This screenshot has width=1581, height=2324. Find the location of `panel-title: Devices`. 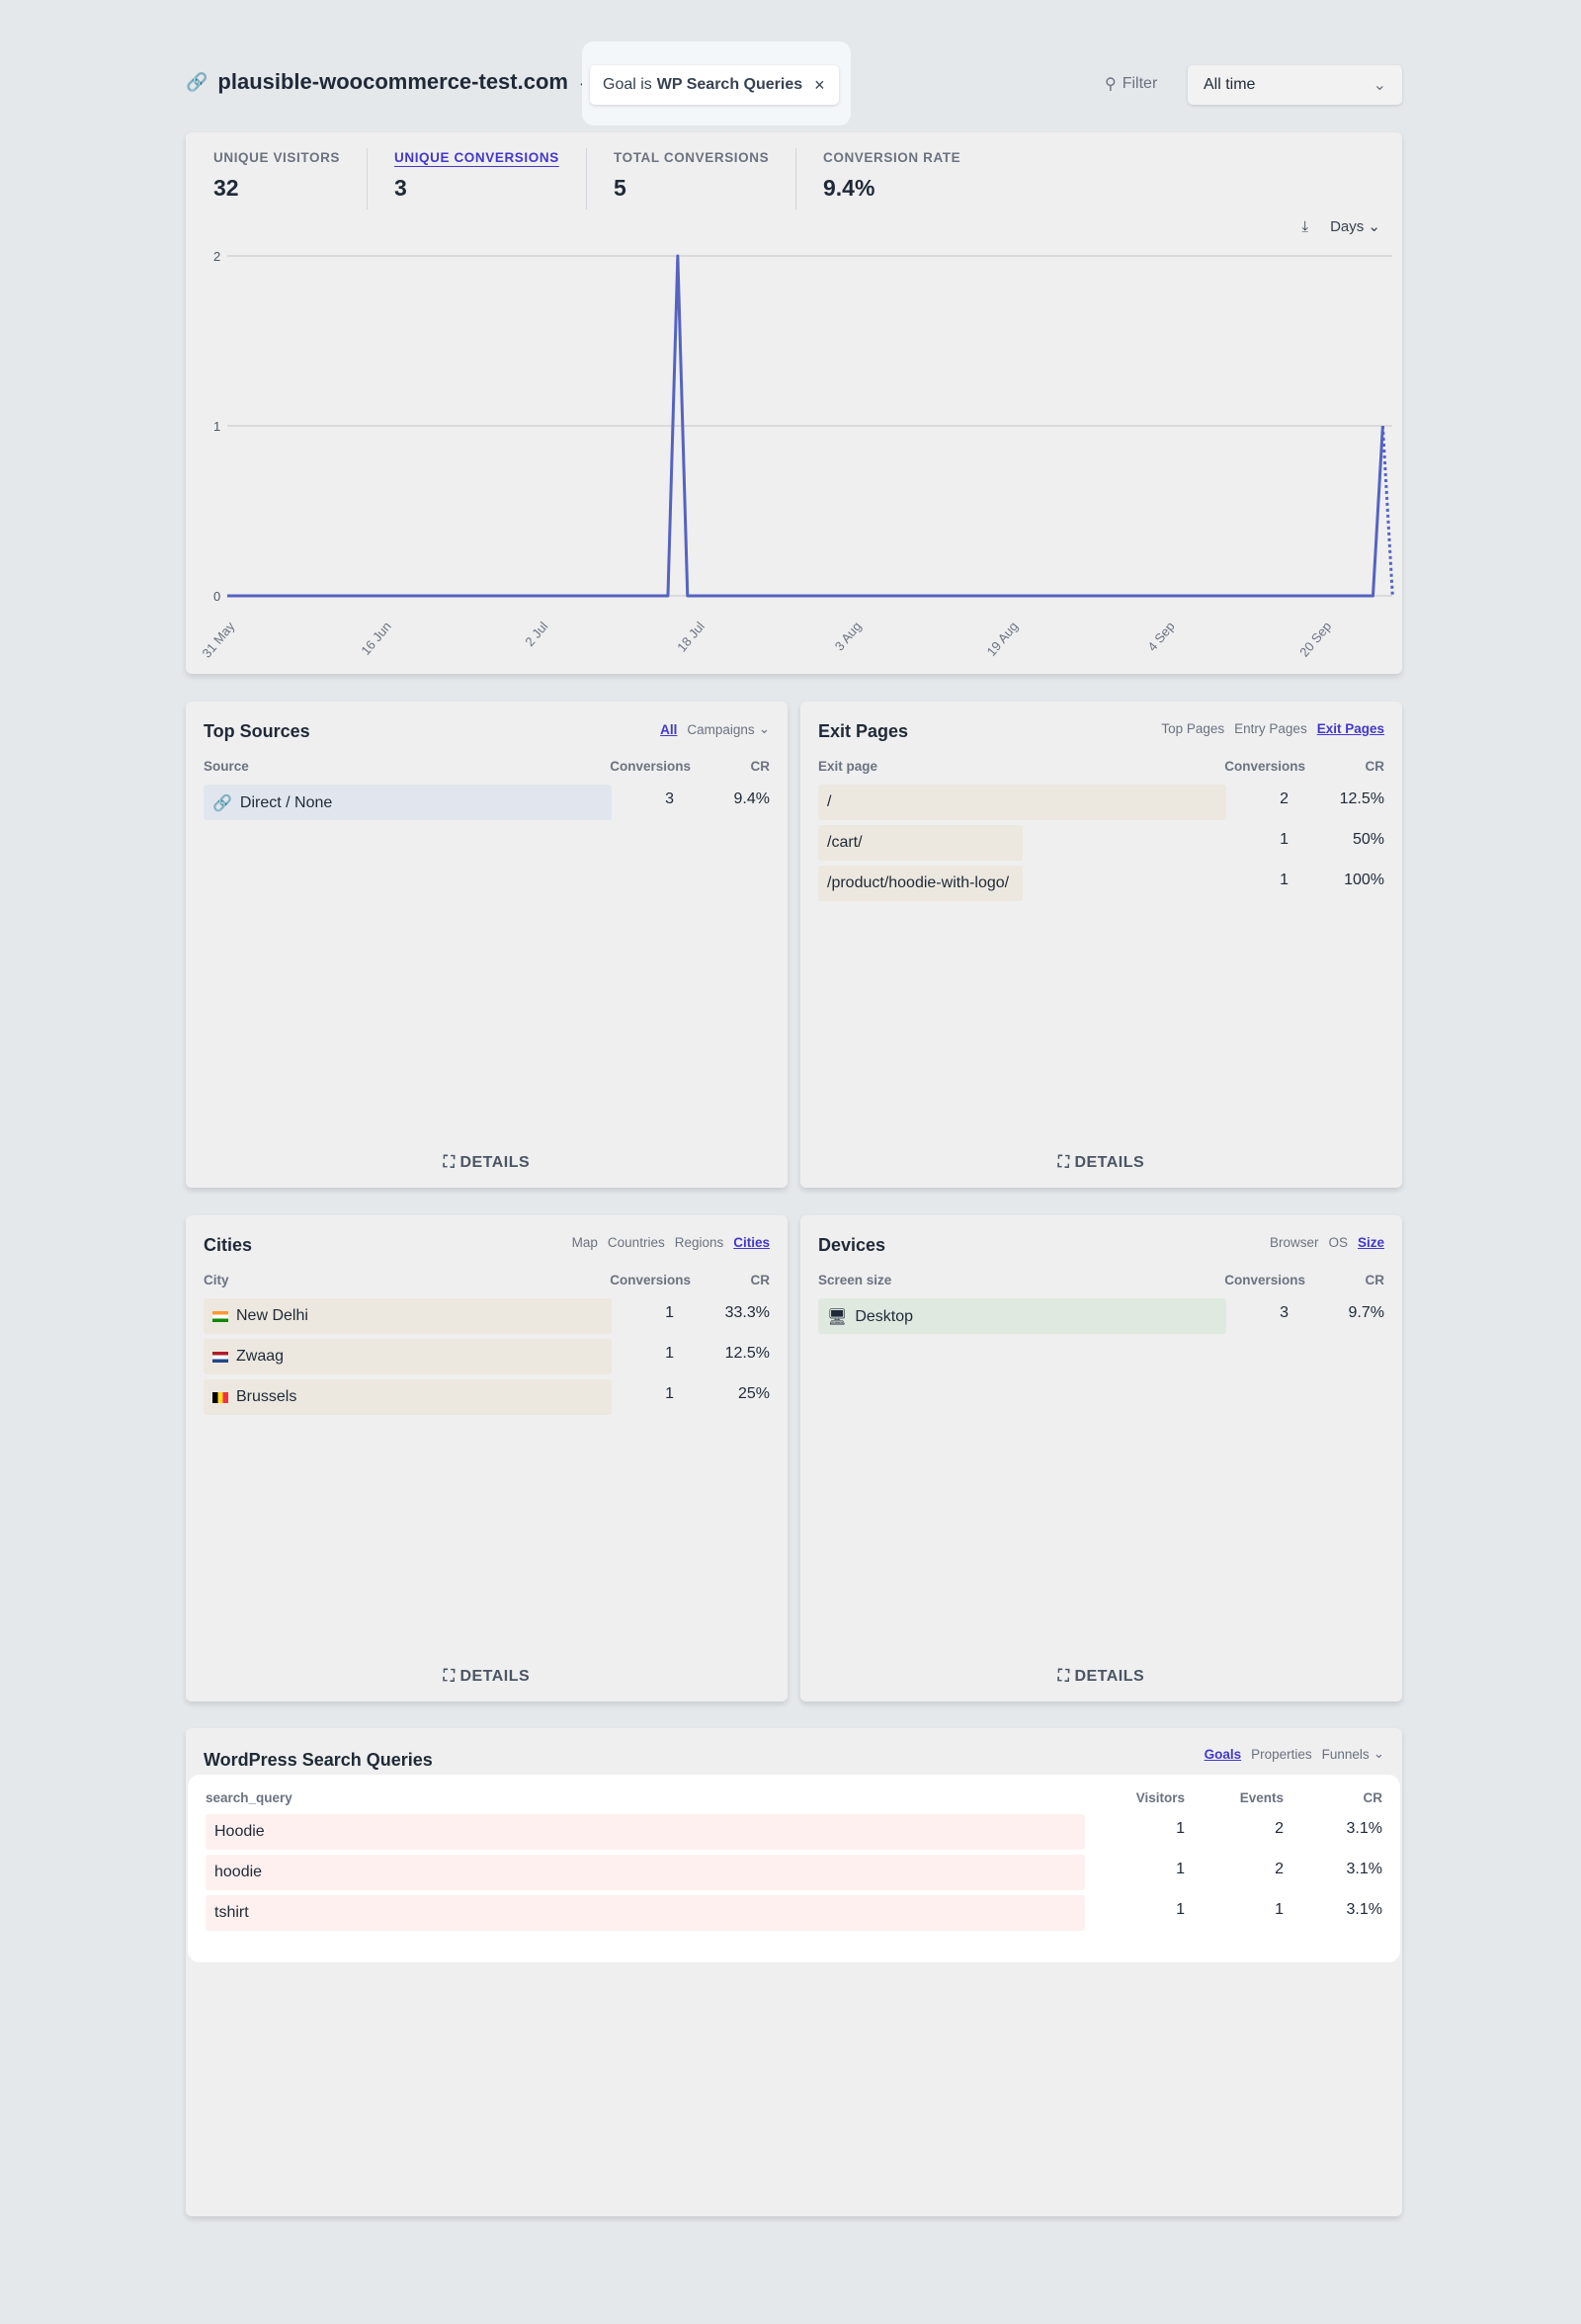

panel-title: Devices is located at coordinates (852, 1245).